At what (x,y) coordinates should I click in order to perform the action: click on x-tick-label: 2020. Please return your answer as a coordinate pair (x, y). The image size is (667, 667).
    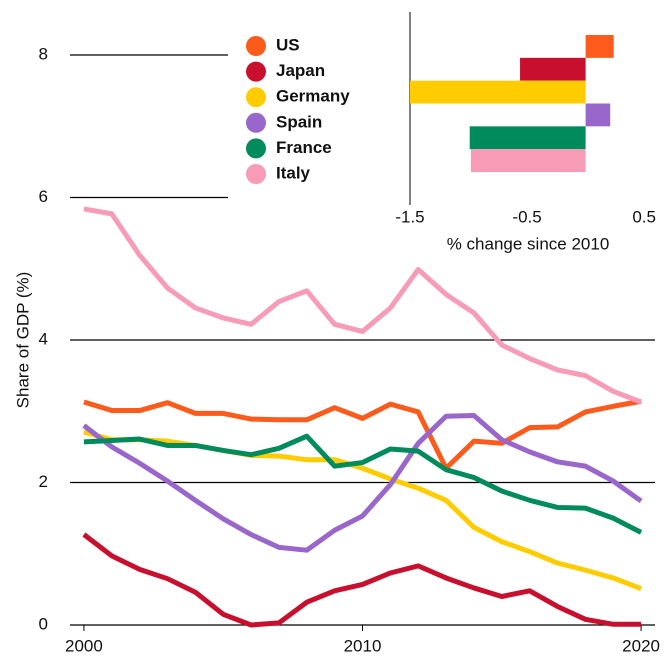
    Looking at the image, I should click on (641, 645).